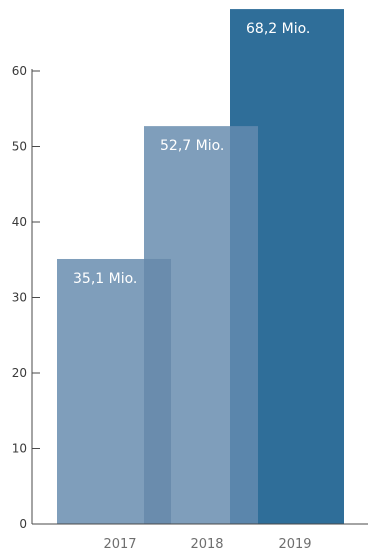 The height and width of the screenshot is (550, 370). I want to click on bar-overlap-2018-2019, so click(244, 325).